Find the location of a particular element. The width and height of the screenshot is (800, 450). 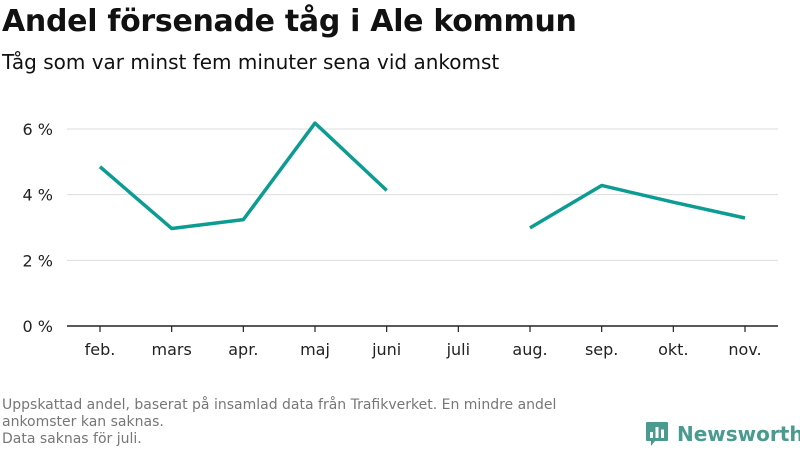

x-tick-label: juli is located at coordinates (458, 349).